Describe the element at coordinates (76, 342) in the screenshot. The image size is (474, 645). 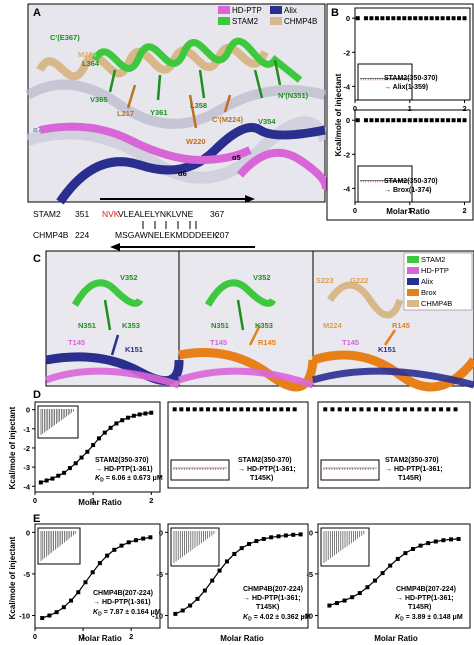
I see `residue-label: T145` at that location.